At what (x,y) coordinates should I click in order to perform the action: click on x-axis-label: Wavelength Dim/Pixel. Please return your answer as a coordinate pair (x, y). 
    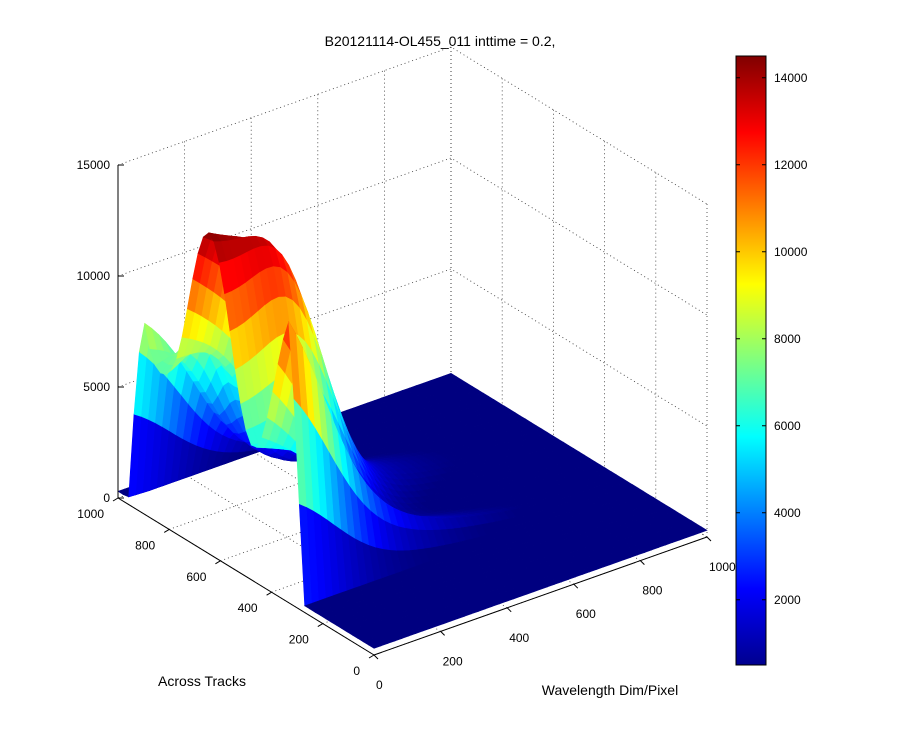
    Looking at the image, I should click on (610, 690).